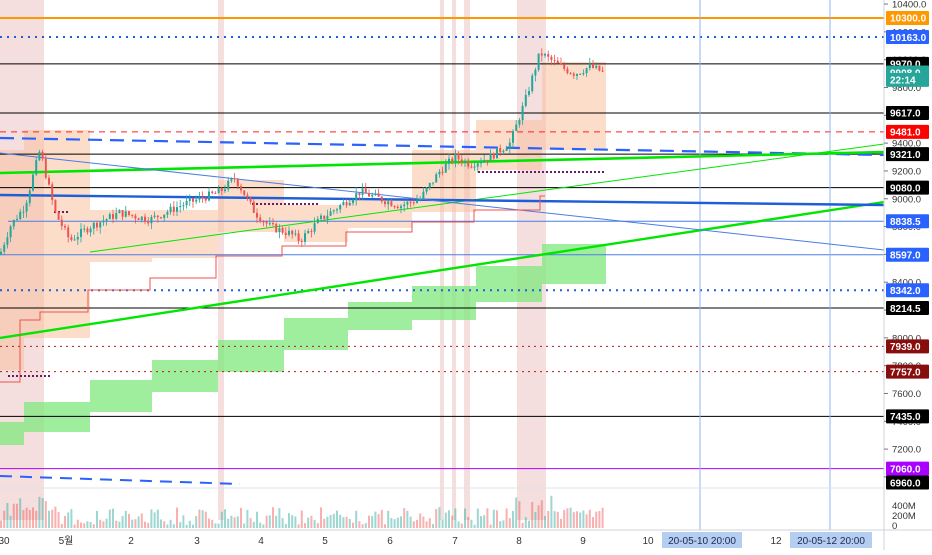 The image size is (932, 555). What do you see at coordinates (904, 506) in the screenshot?
I see `volume-tick-label: 400M` at bounding box center [904, 506].